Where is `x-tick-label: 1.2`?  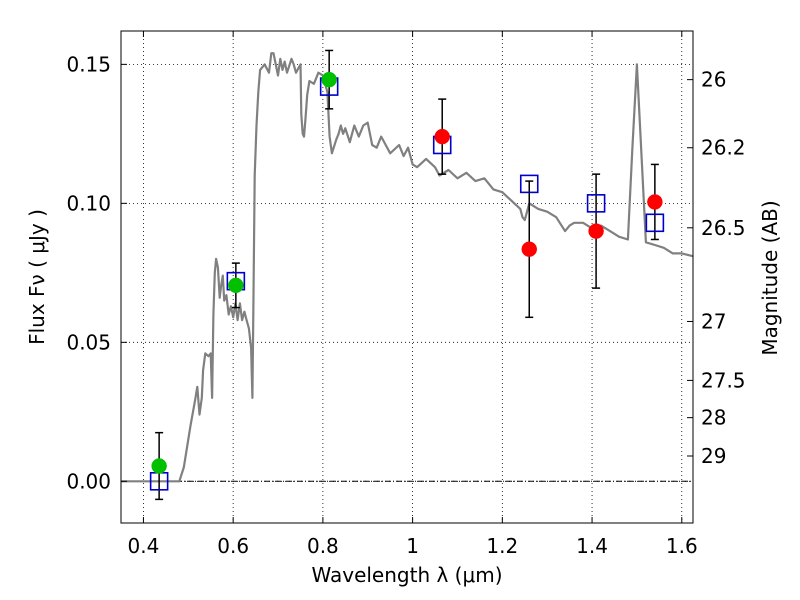
x-tick-label: 1.2 is located at coordinates (502, 546).